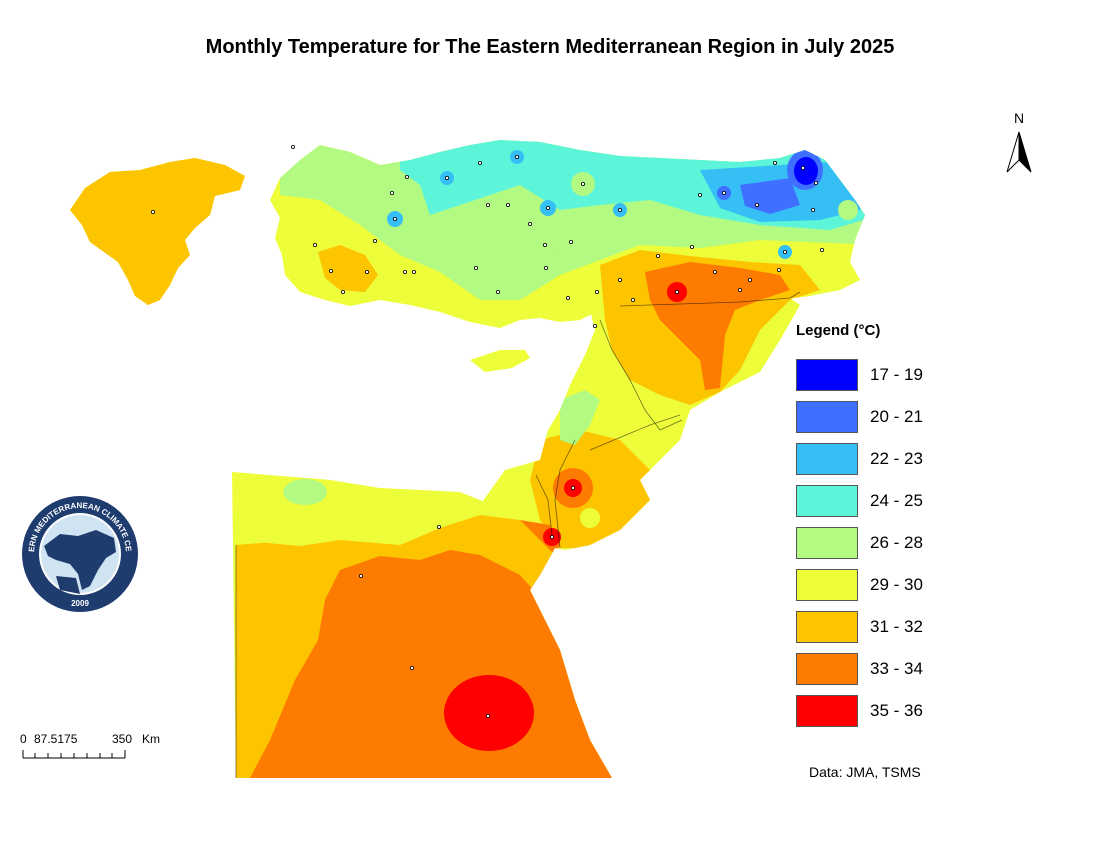 The image size is (1100, 850). Describe the element at coordinates (896, 584) in the screenshot. I see `legend-label: 29 - 30` at that location.